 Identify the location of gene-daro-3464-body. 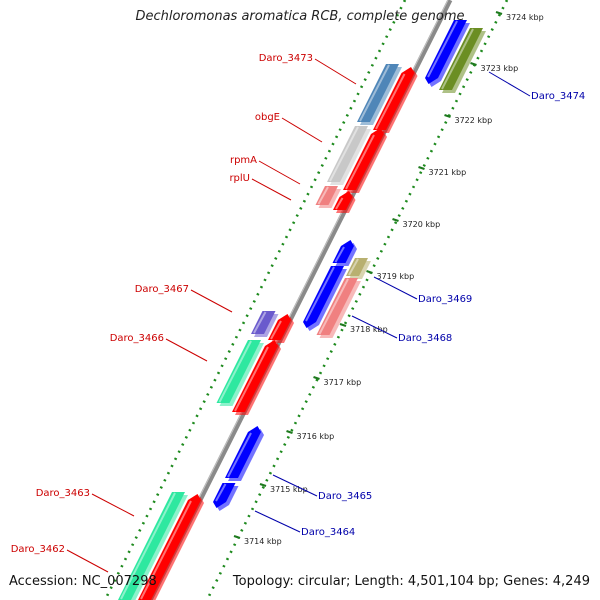
(224, 495).